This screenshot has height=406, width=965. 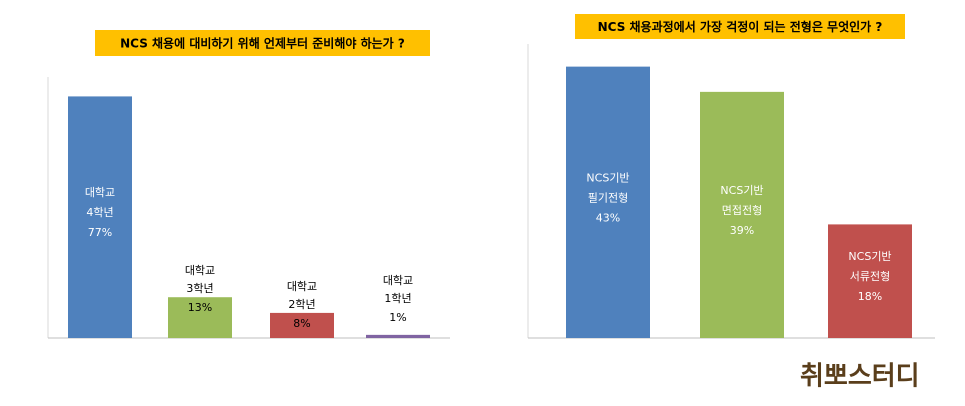 What do you see at coordinates (742, 230) in the screenshot?
I see `value-label: 39%` at bounding box center [742, 230].